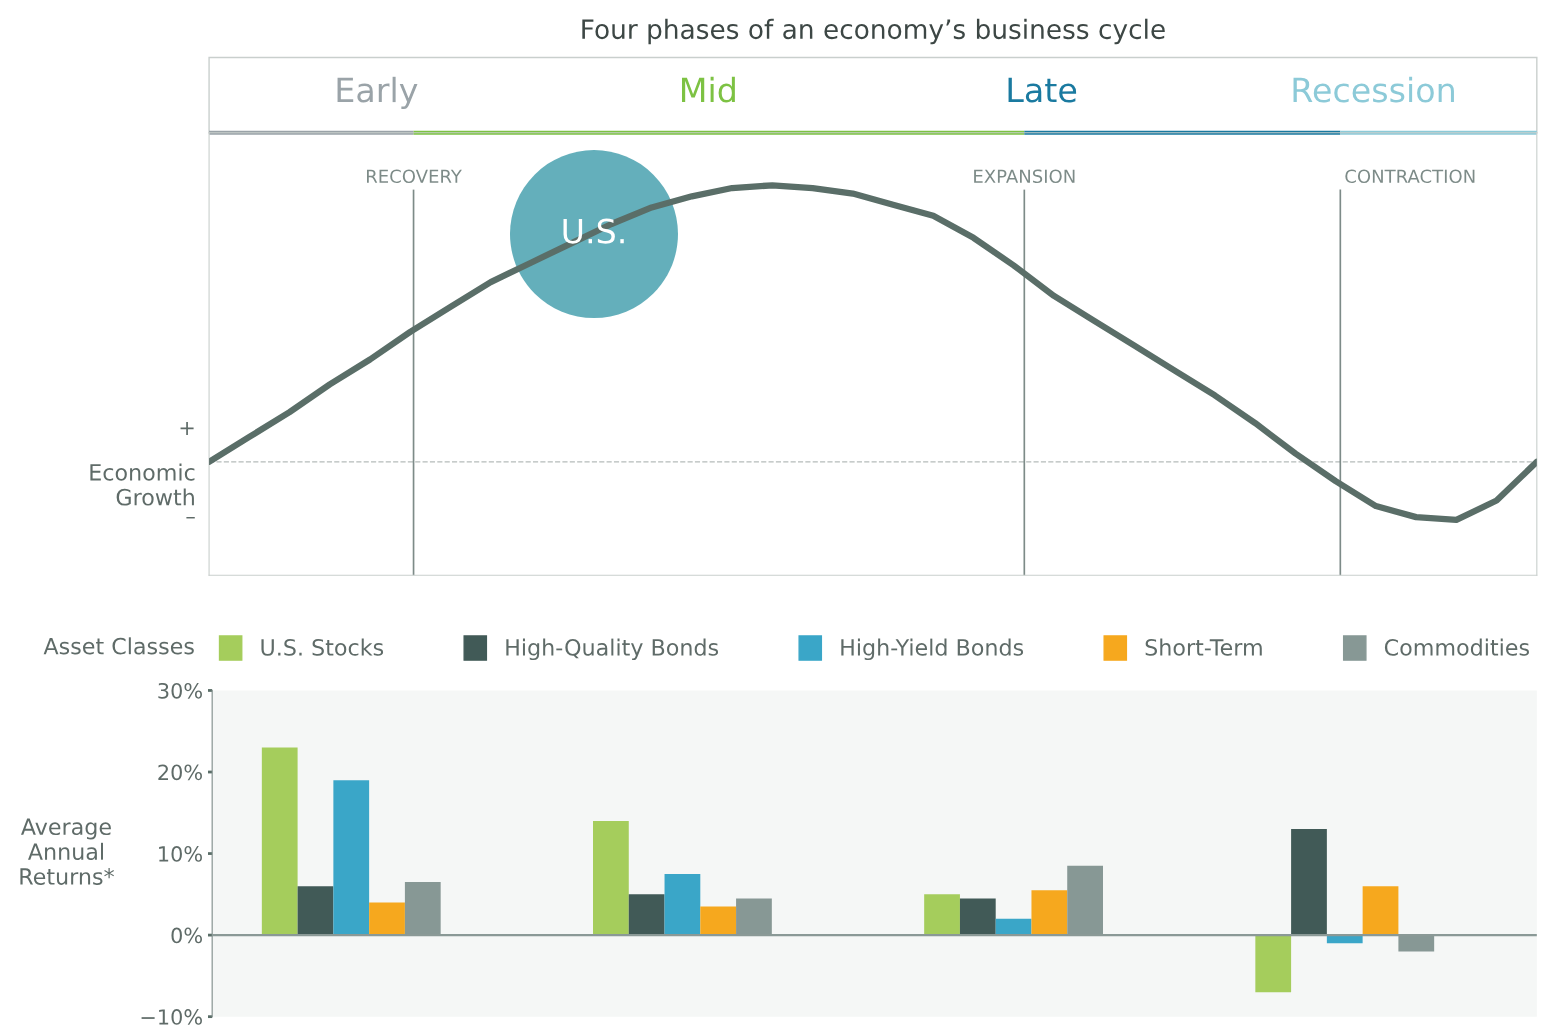  Describe the element at coordinates (180, 690) in the screenshot. I see `y-tick-label: 30%` at that location.